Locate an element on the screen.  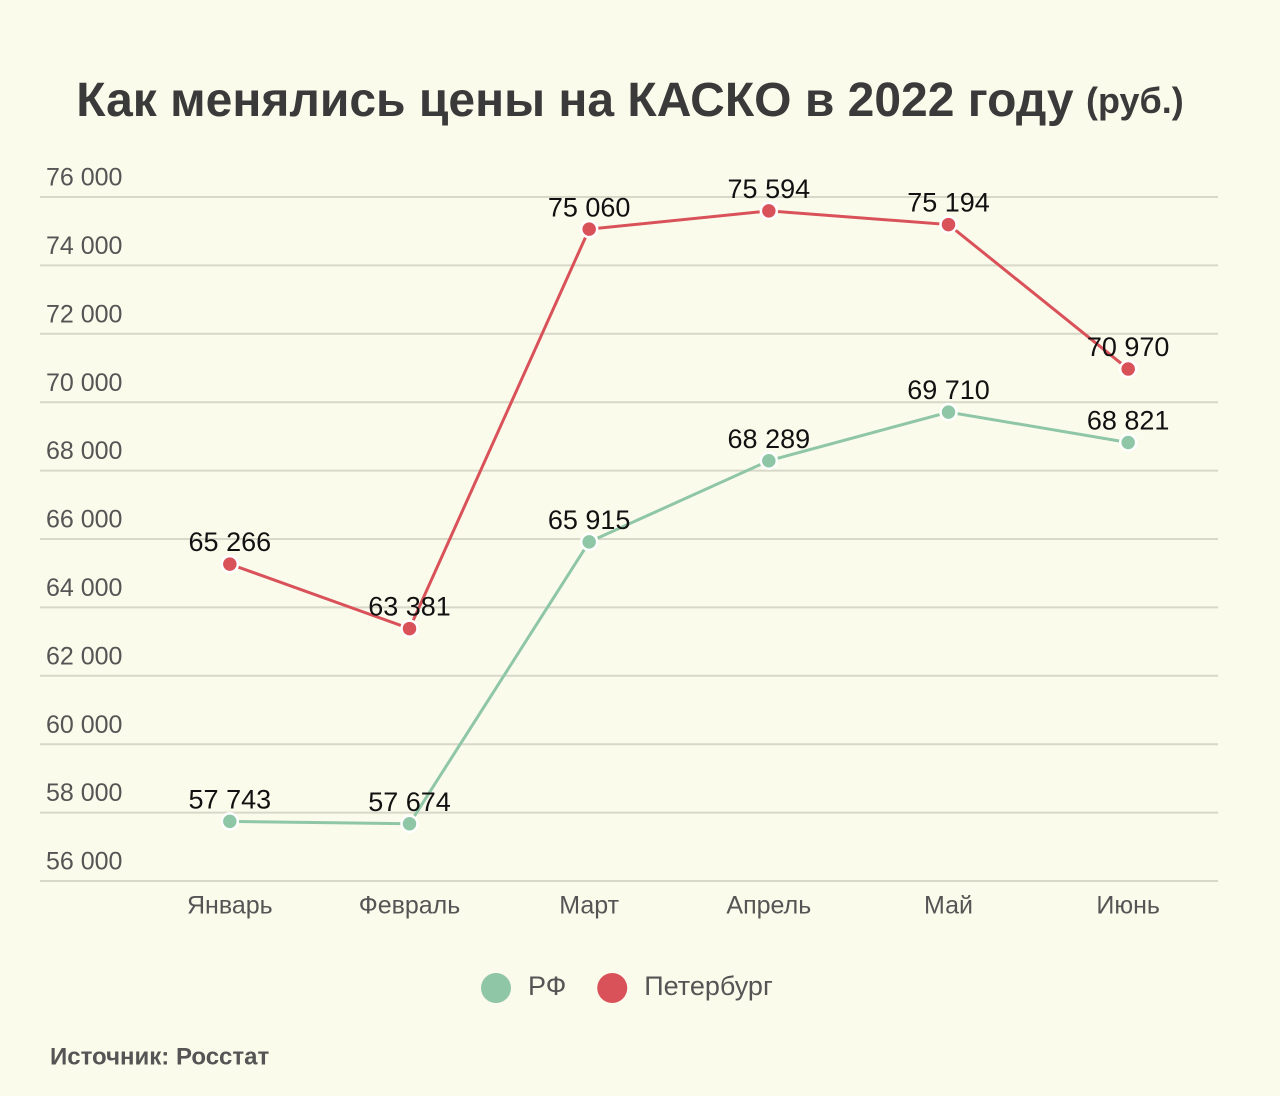
y-tick-label: 60 000 is located at coordinates (84, 725).